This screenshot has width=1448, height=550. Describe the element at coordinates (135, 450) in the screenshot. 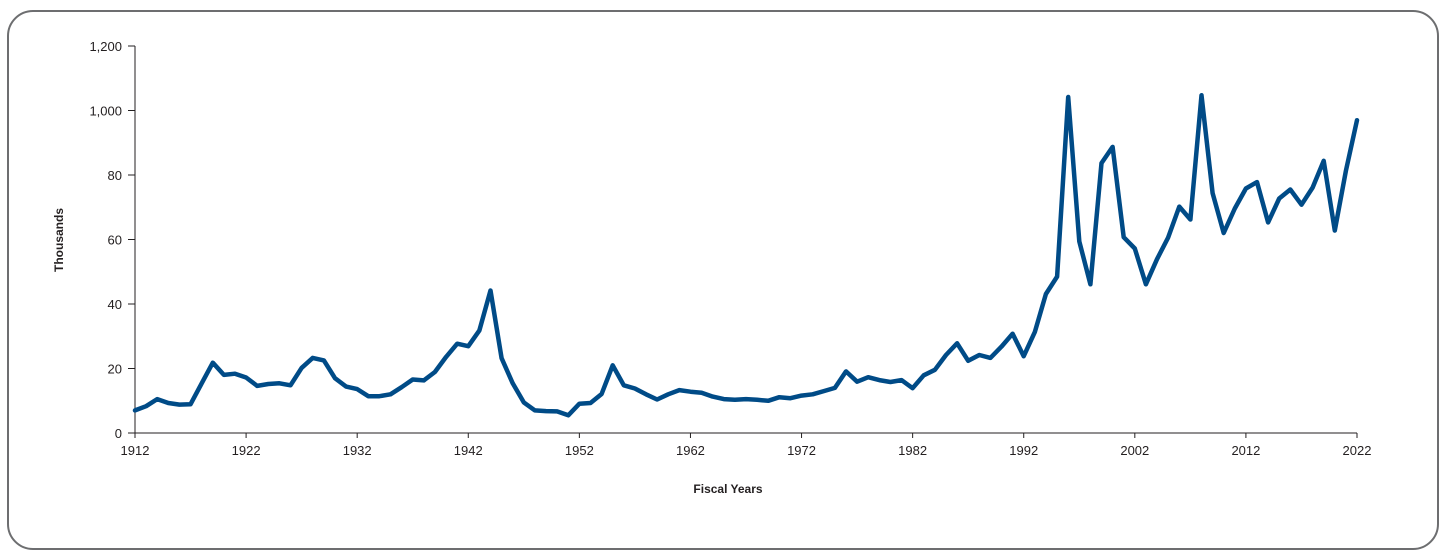

I see `x-tick-label: 1912` at that location.